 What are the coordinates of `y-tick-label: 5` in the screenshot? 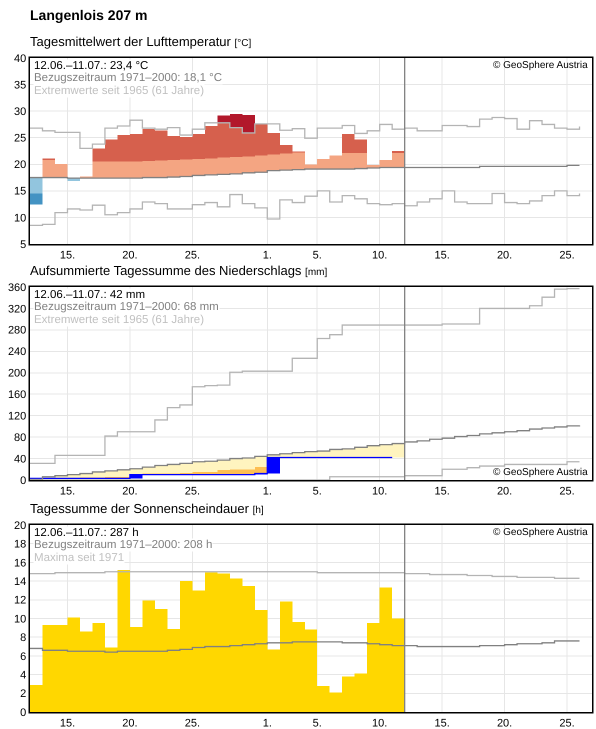 It's located at (23, 244).